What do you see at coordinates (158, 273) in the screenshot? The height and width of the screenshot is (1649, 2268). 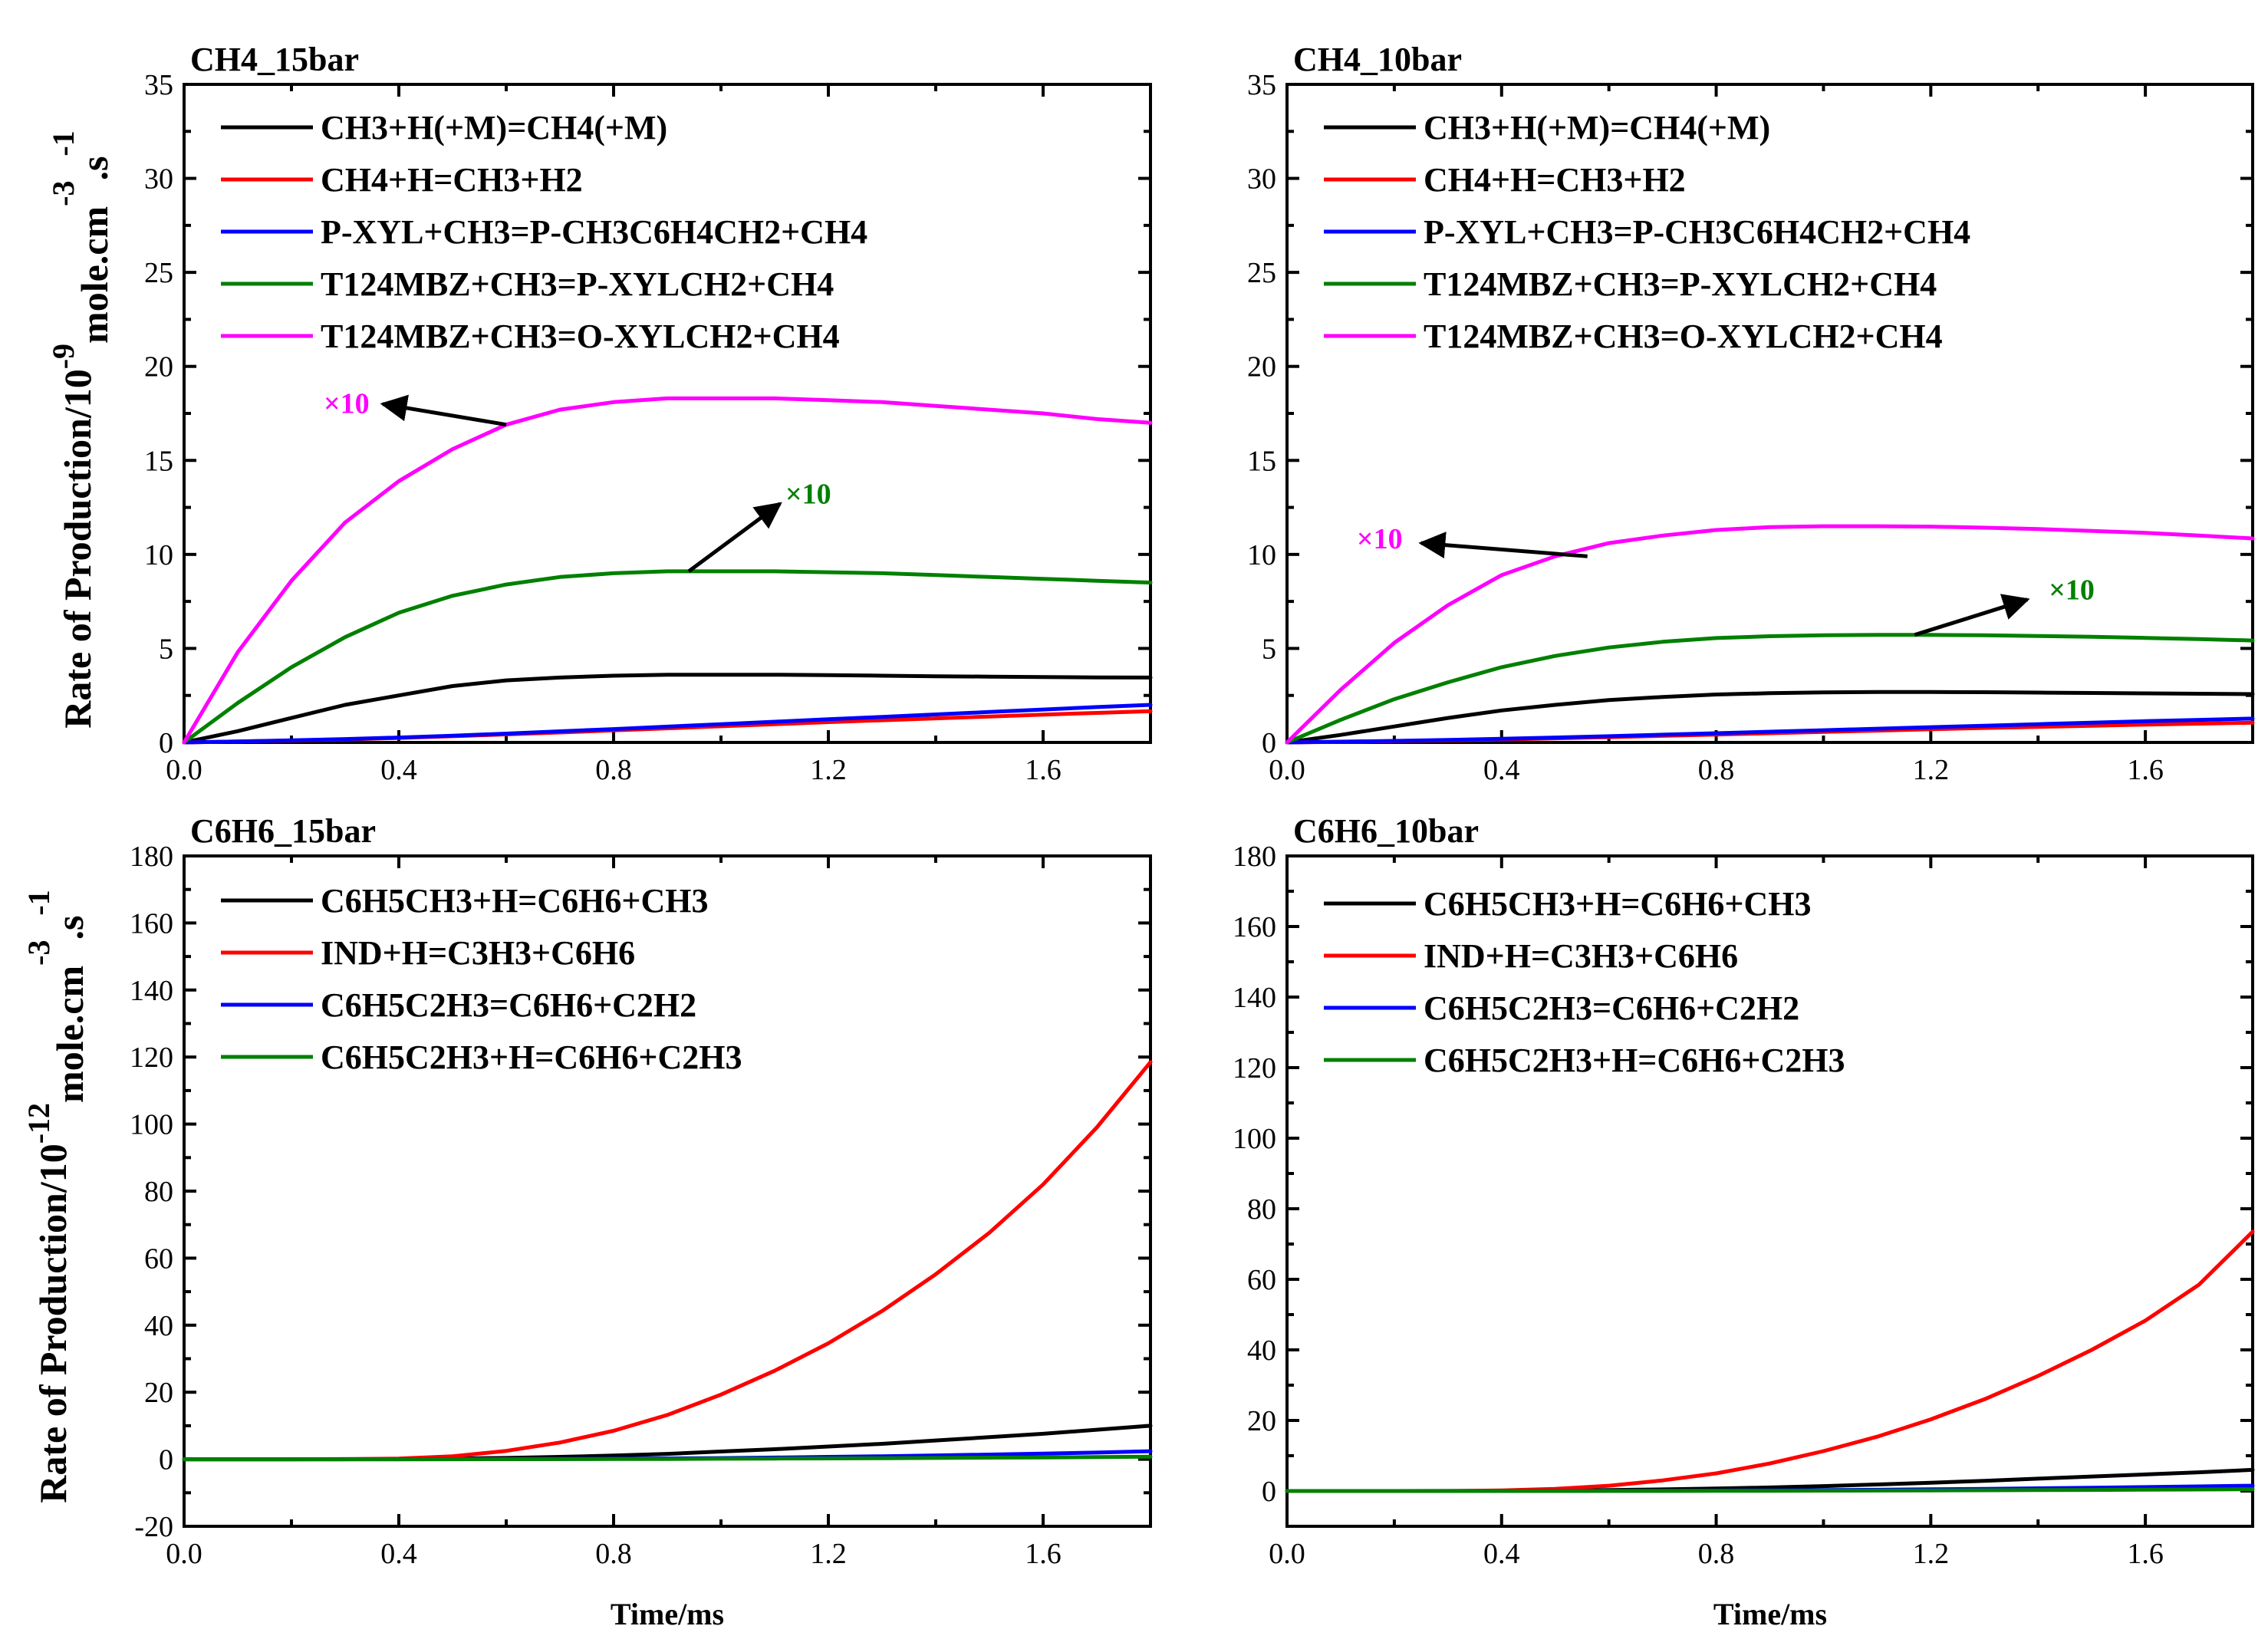 I see `y-tick-label: 25` at bounding box center [158, 273].